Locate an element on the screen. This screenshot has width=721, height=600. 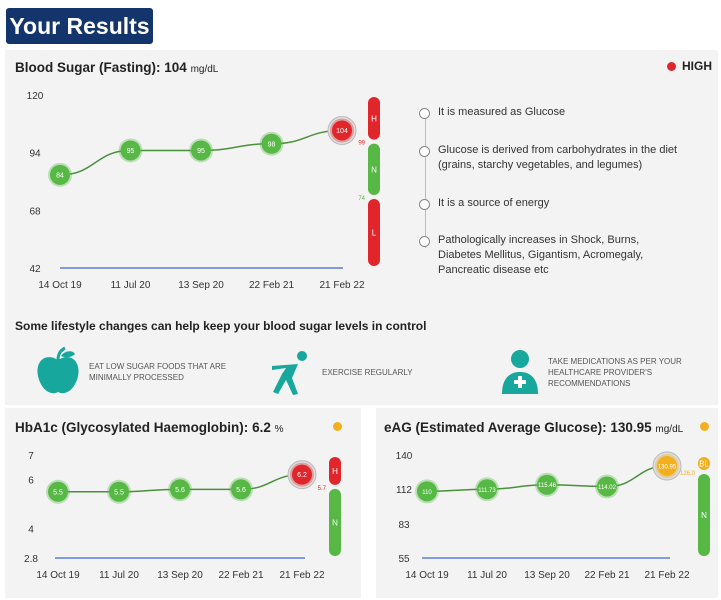
hba1c-heading: HbA1c (Glycosylated Haemoglobin): 6.2 % is located at coordinates (149, 427).